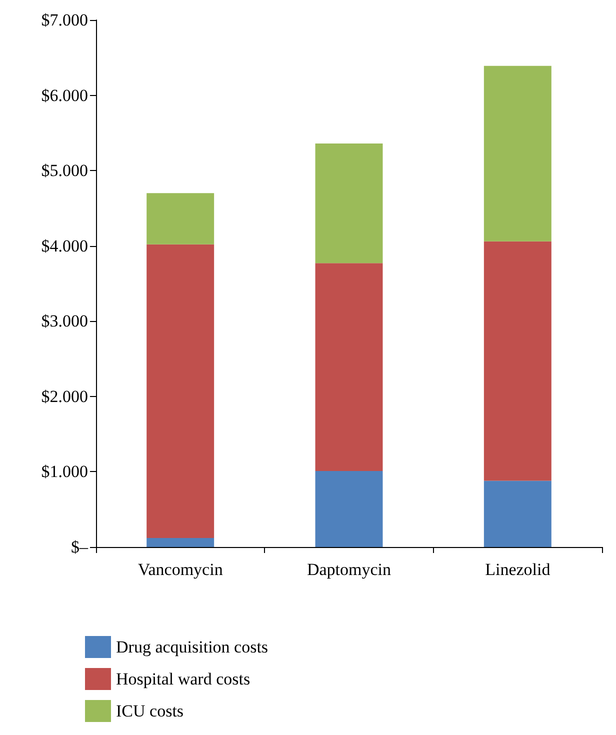 This screenshot has width=616, height=735. Describe the element at coordinates (181, 569) in the screenshot. I see `x-tick-label: Vancomycin` at that location.